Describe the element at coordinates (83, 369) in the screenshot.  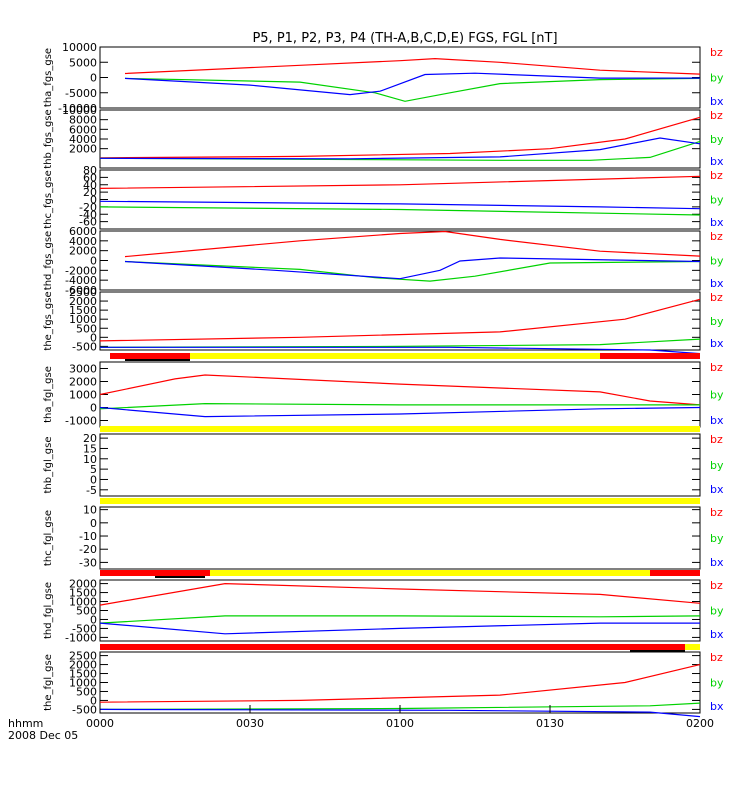
I see `y-tick-label: 3000` at that location.